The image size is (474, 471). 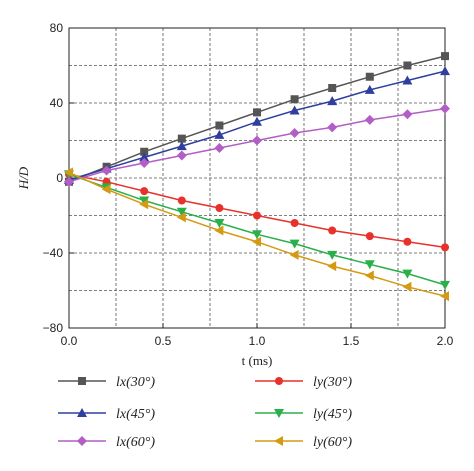 What do you see at coordinates (23, 178) in the screenshot?
I see `y-axis-label: H/D` at bounding box center [23, 178].